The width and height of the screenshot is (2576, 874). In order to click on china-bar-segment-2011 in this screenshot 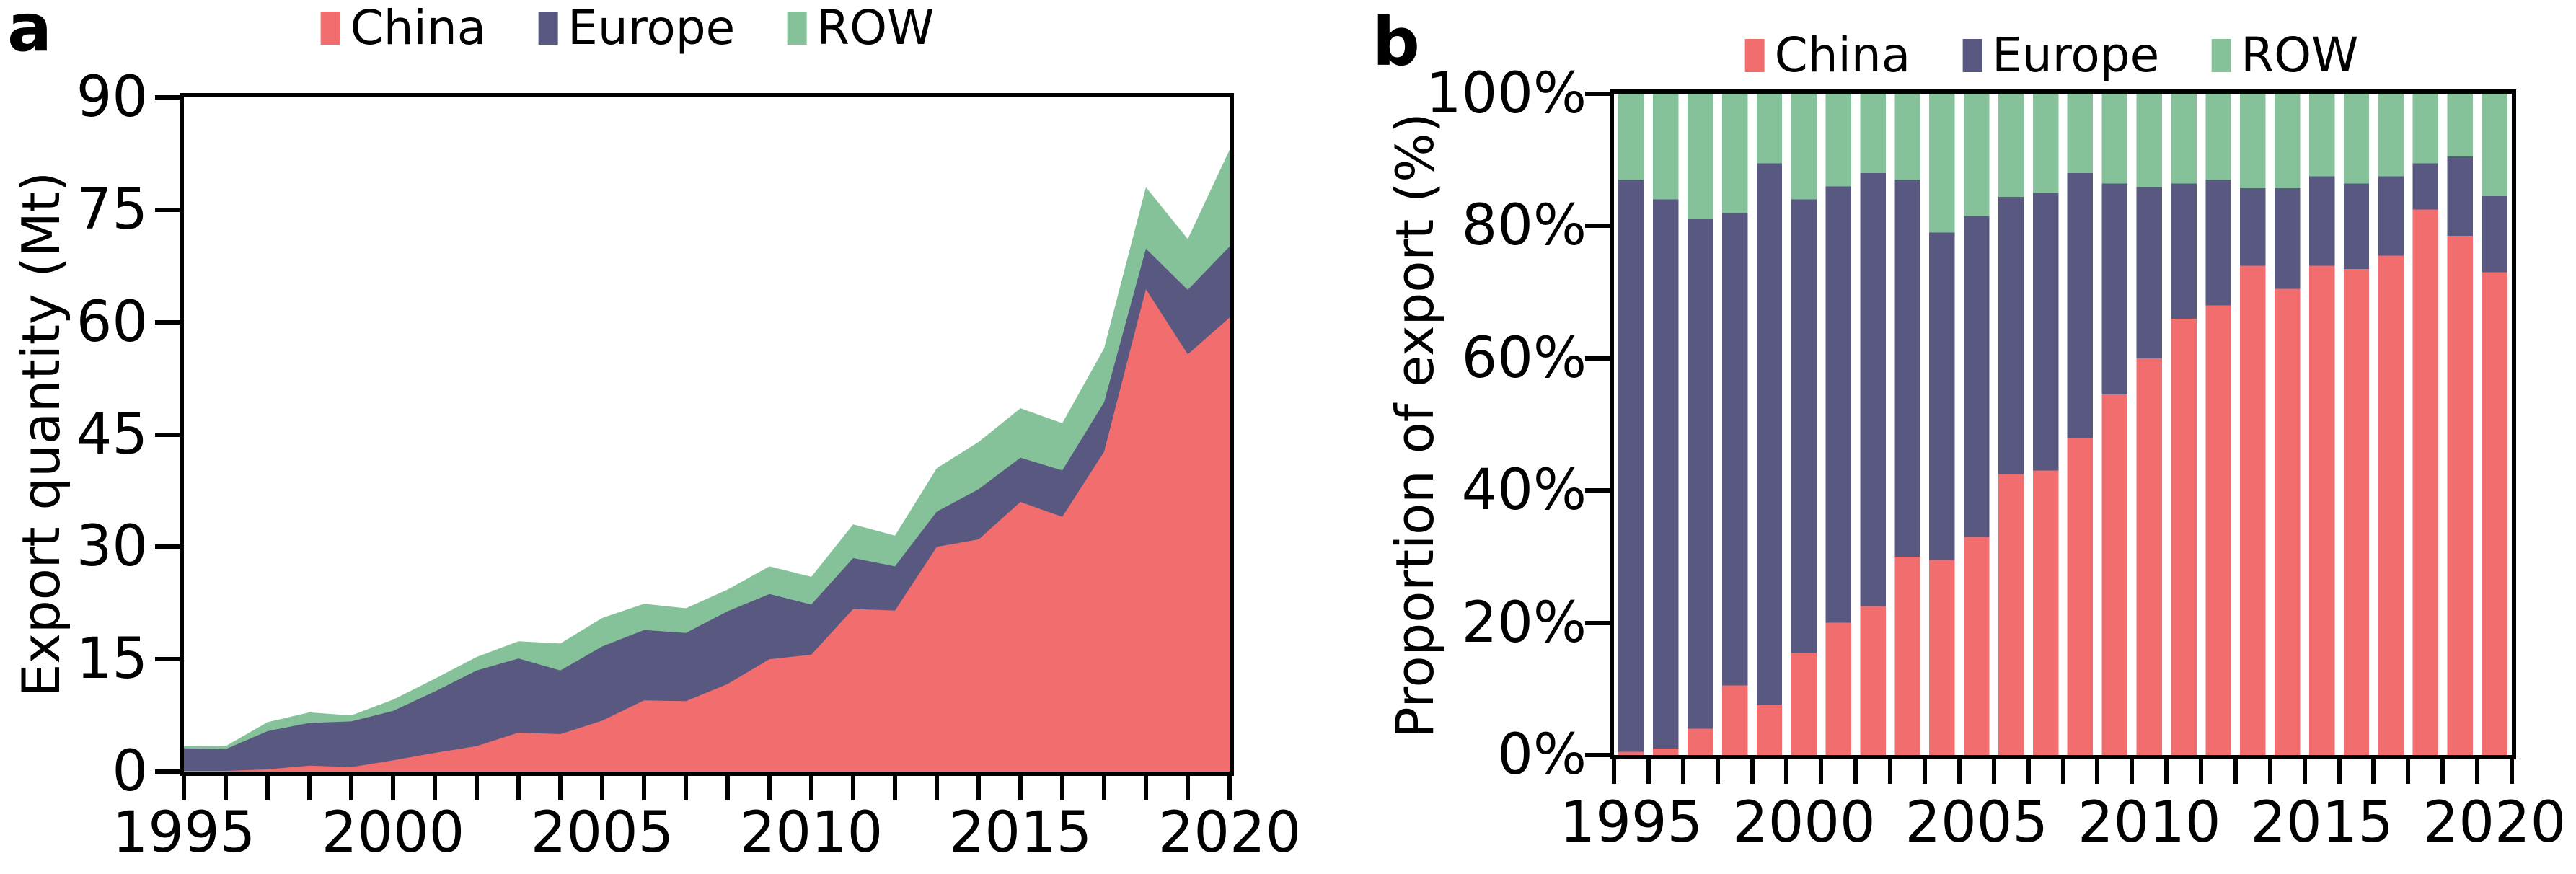, I will do `click(2184, 536)`.